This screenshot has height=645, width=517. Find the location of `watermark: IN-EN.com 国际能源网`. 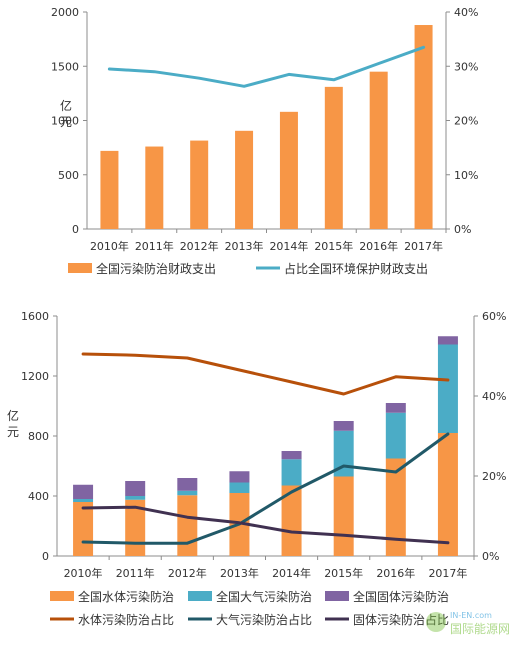

watermark: IN-EN.com 国际能源网 is located at coordinates (468, 622).